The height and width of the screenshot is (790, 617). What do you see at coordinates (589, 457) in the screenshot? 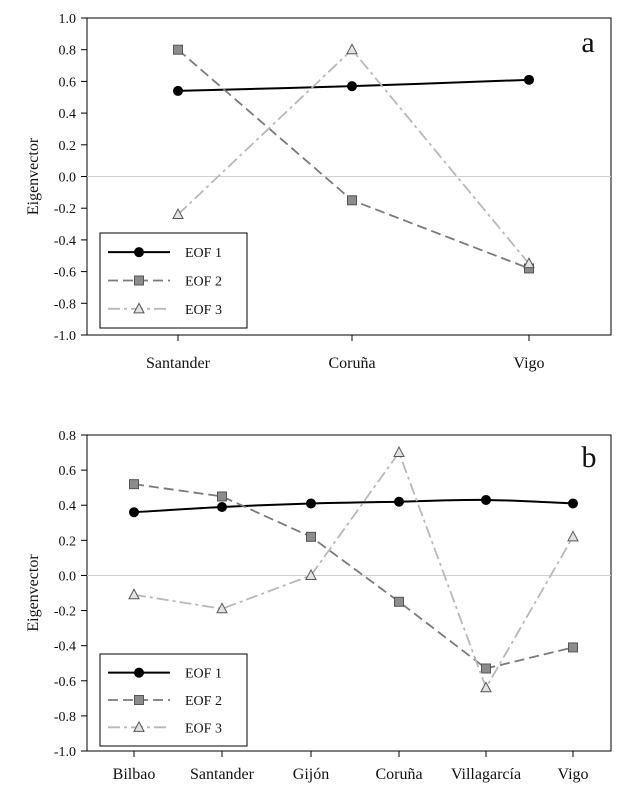
I see `panel-letter: b` at bounding box center [589, 457].